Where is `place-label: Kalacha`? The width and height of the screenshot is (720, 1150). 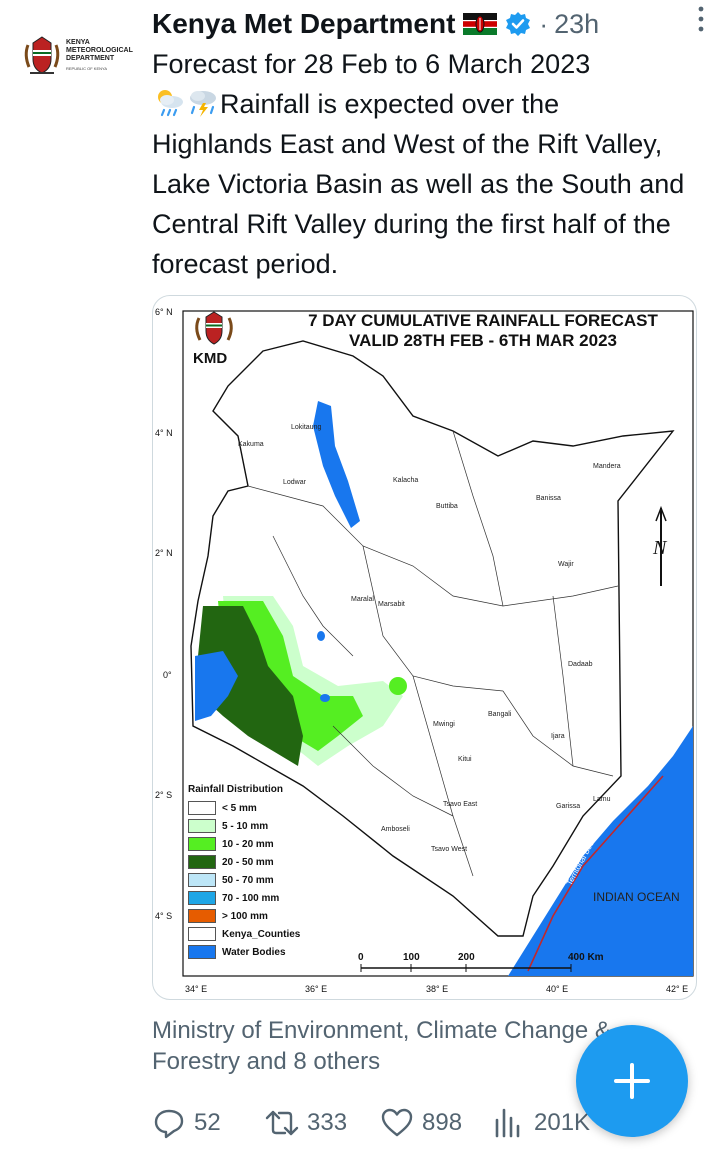
place-label: Kalacha is located at coordinates (405, 480).